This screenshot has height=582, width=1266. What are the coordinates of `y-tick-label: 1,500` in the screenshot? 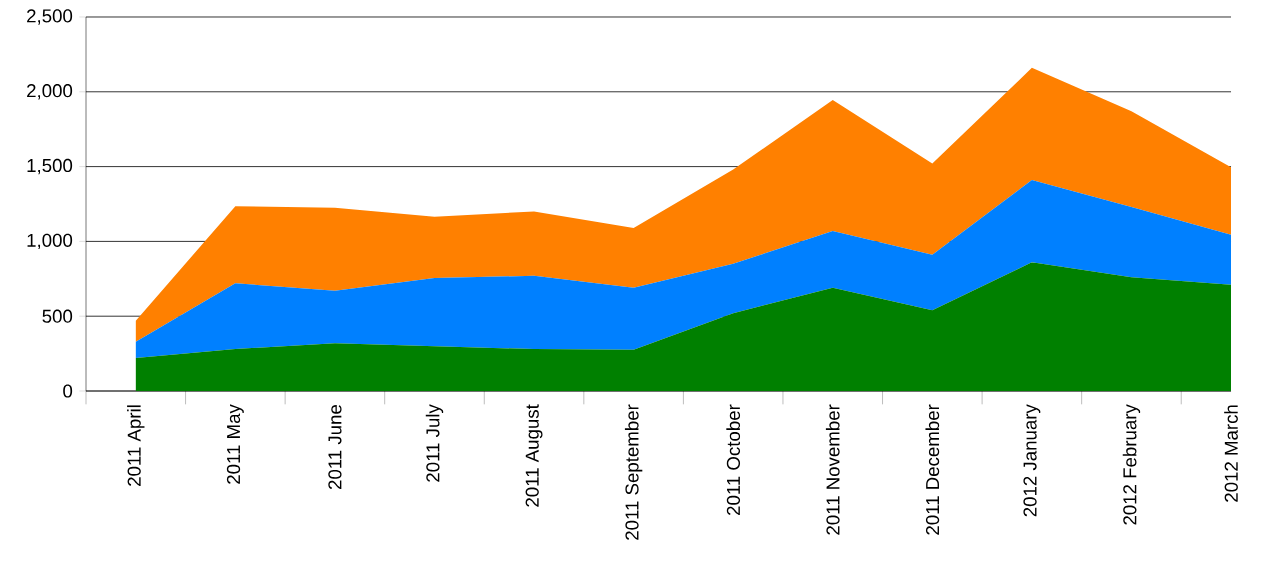 It's located at (50, 166).